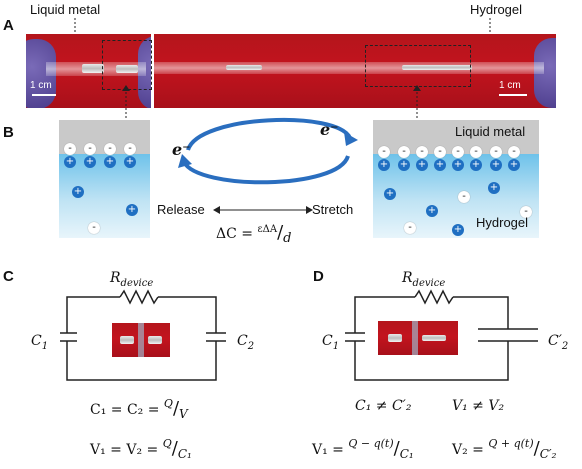 This screenshot has width=582, height=469. Describe the element at coordinates (331, 342) in the screenshot. I see `c1-label-d: C1` at that location.